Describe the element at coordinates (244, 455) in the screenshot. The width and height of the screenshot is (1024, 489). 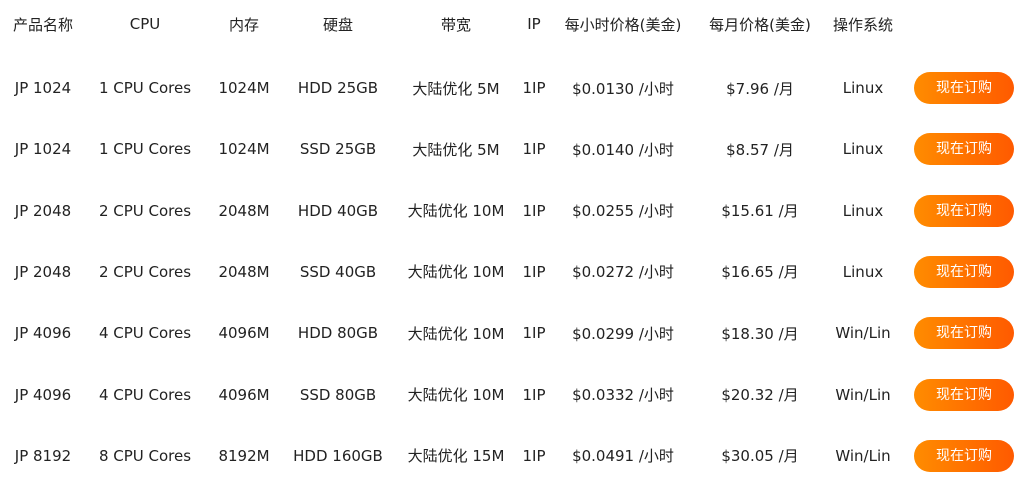
I see `cell-memory: 8192M` at that location.